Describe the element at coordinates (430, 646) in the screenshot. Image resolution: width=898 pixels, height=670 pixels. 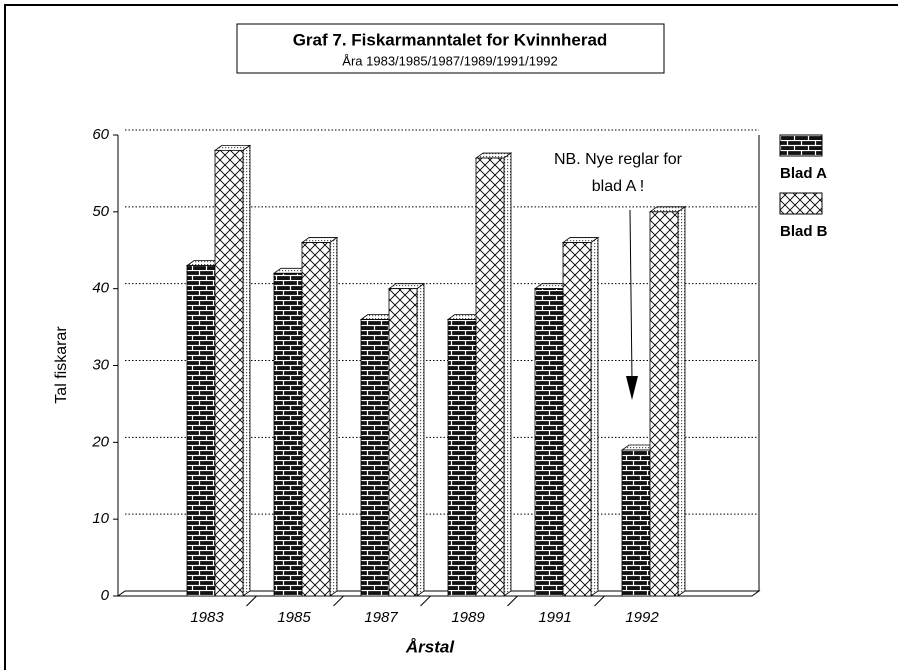
I see `x-axis-label: Årstal` at that location.